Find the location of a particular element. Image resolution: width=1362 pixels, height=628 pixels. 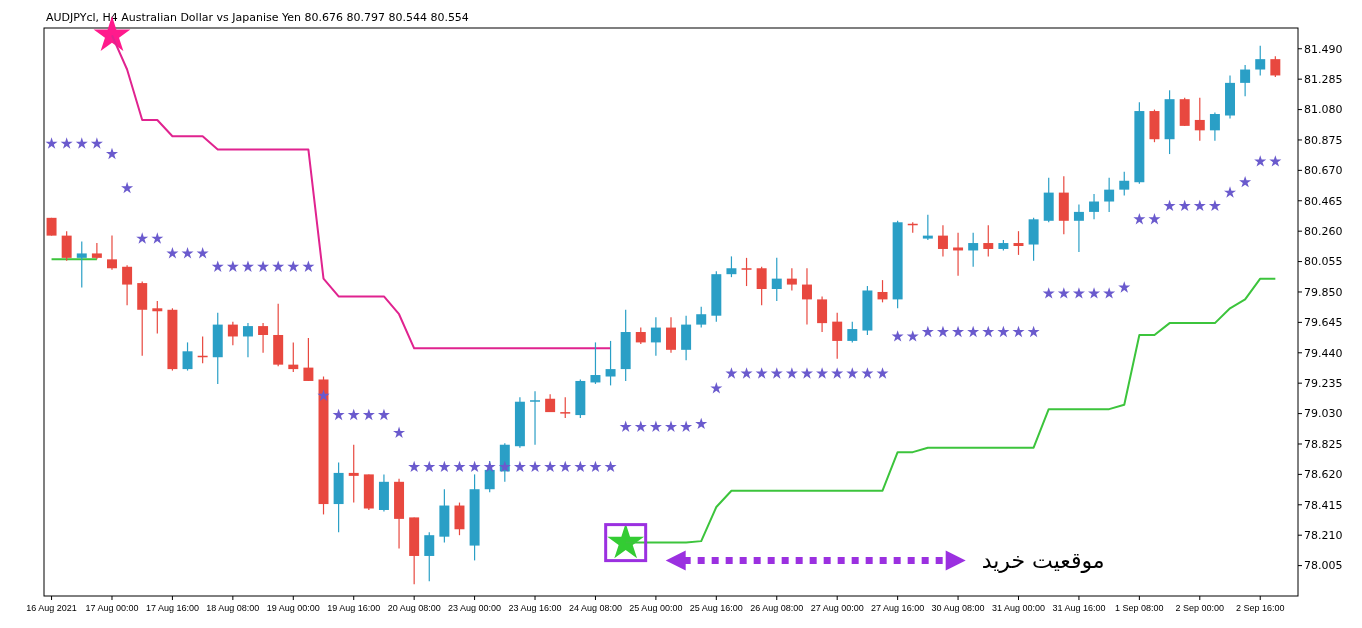

y-tick-label: 81.285 is located at coordinates (1323, 80).